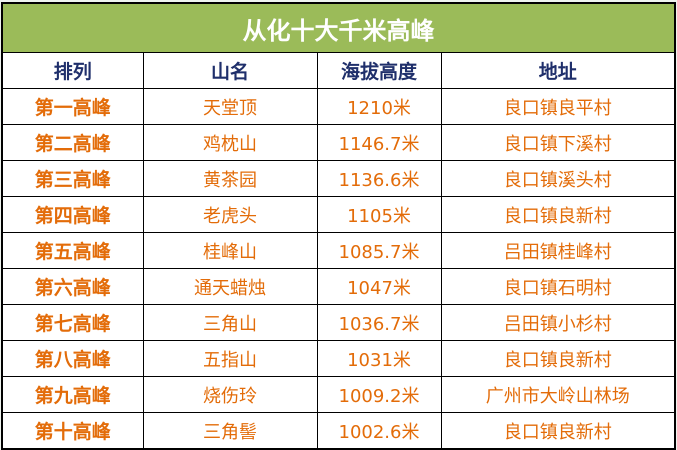 This screenshot has height=450, width=677. I want to click on table-row: 第九高峰 烧伤玲 1009.2米 广州市大岭山林场, so click(338, 394).